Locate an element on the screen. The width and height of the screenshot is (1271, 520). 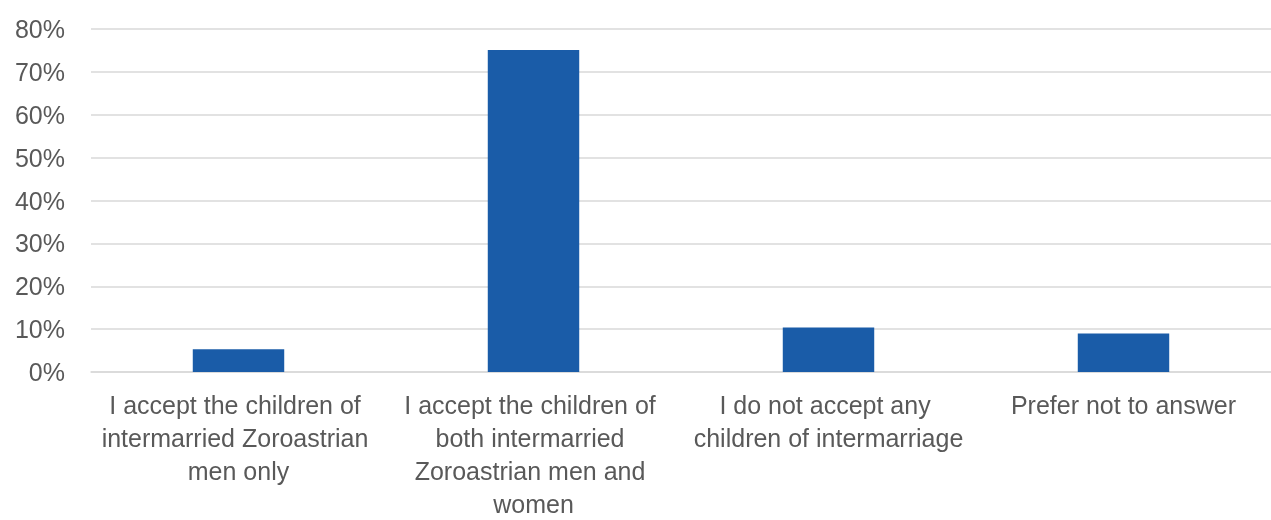
y-tick-label: 10% is located at coordinates (39, 329).